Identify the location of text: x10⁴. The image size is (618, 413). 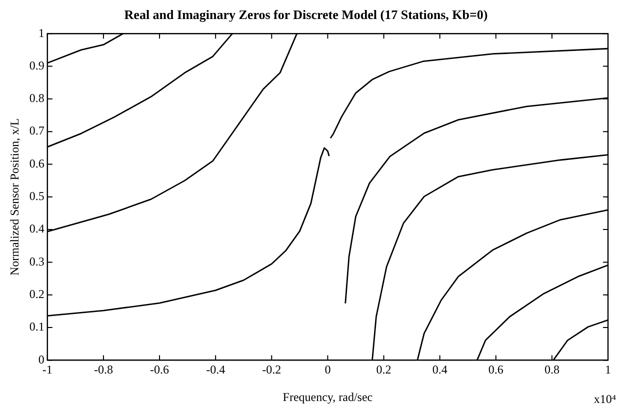
(605, 399).